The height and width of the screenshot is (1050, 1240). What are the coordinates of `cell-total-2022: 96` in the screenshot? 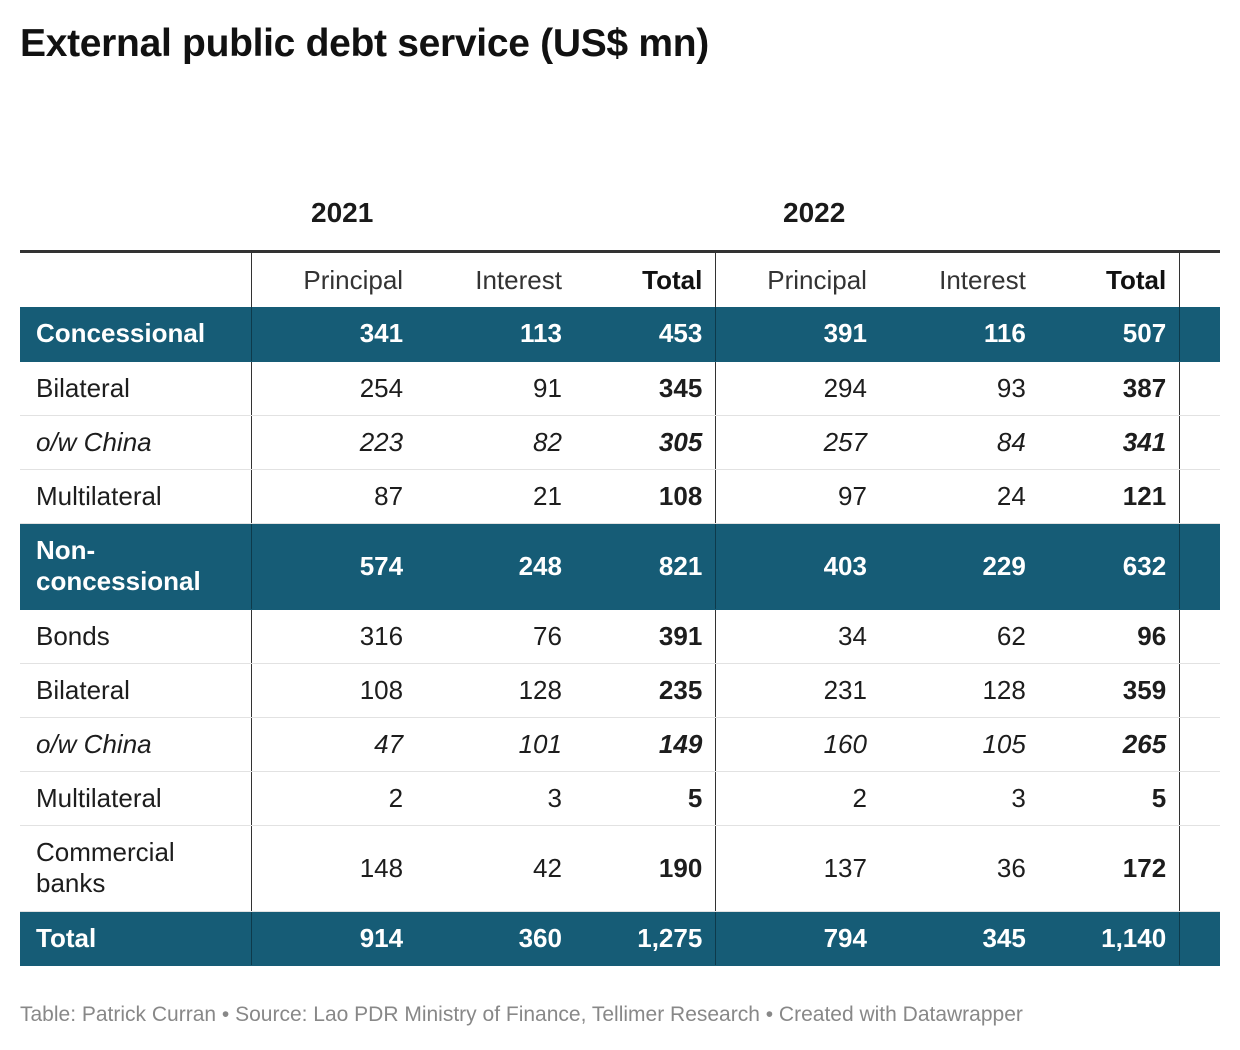 It's located at (1109, 636).